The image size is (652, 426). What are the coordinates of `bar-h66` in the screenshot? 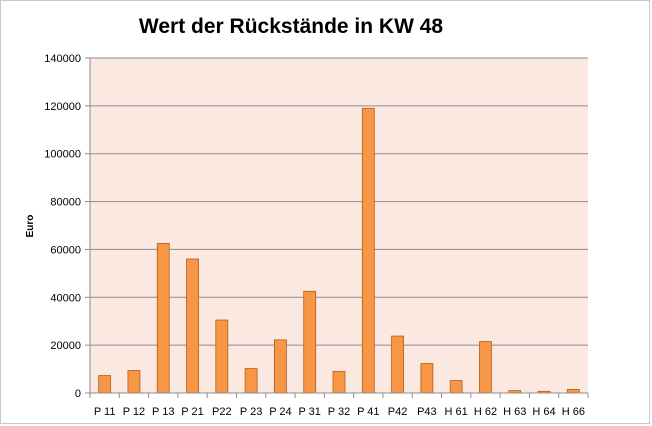 It's located at (573, 391).